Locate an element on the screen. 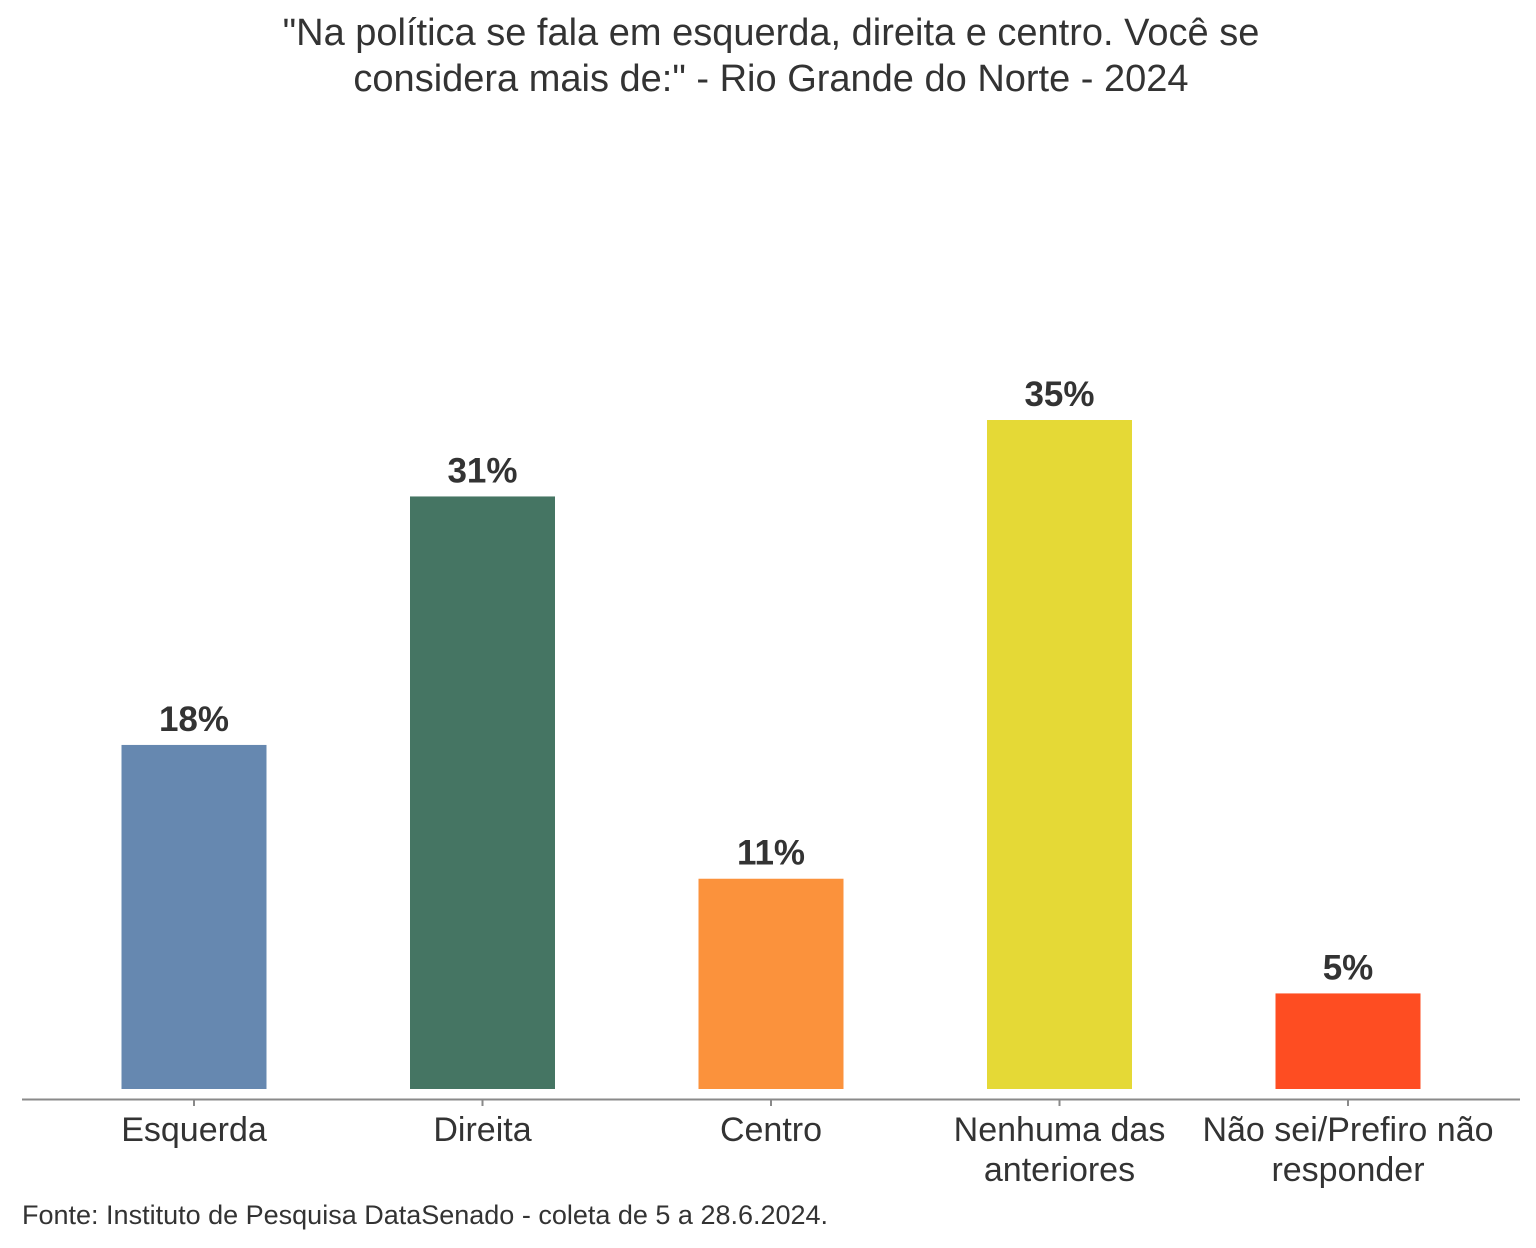 This screenshot has height=1248, width=1536. data-label: 18% is located at coordinates (194, 719).